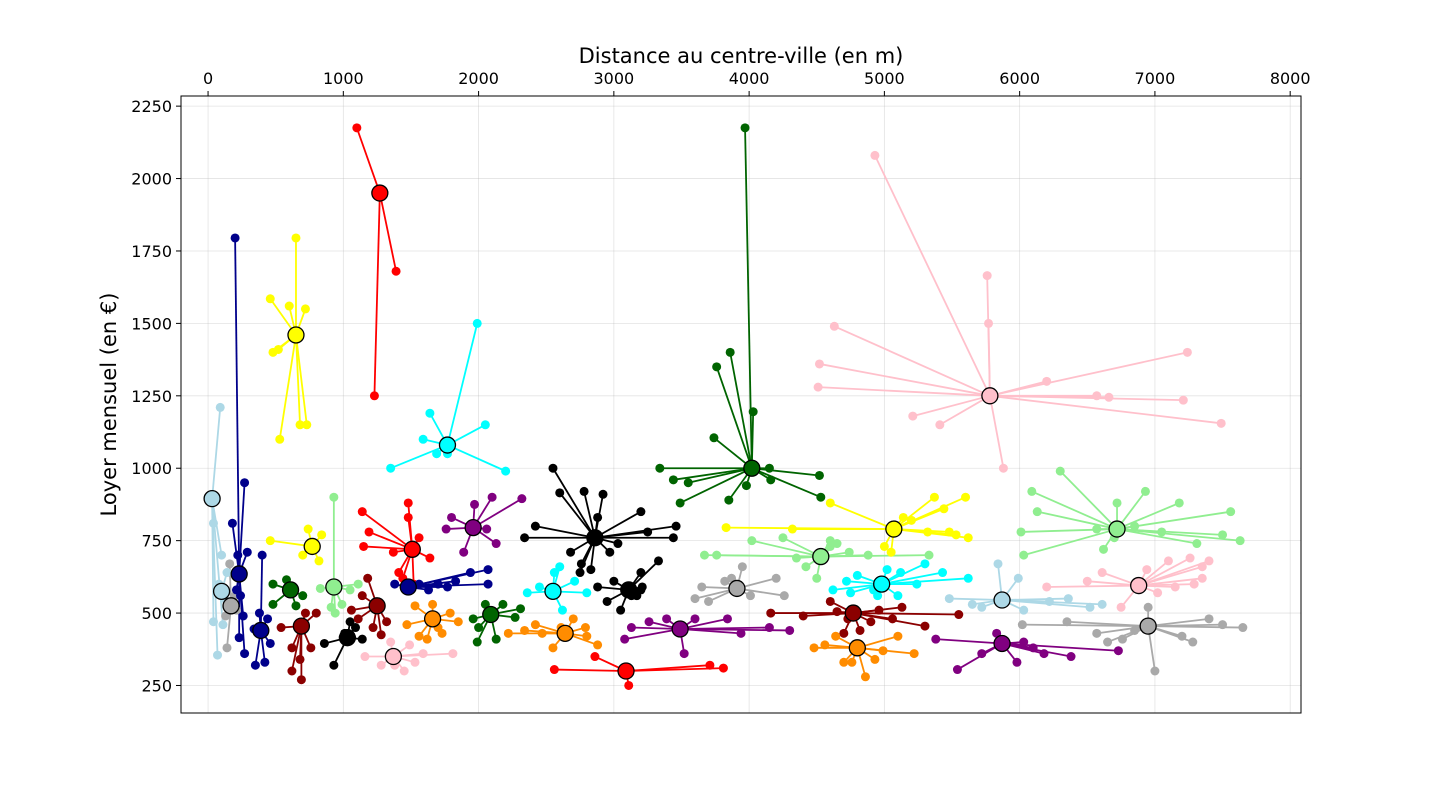 The image size is (1445, 801). Describe the element at coordinates (1290, 78) in the screenshot. I see `x-tick-label: 8000` at that location.